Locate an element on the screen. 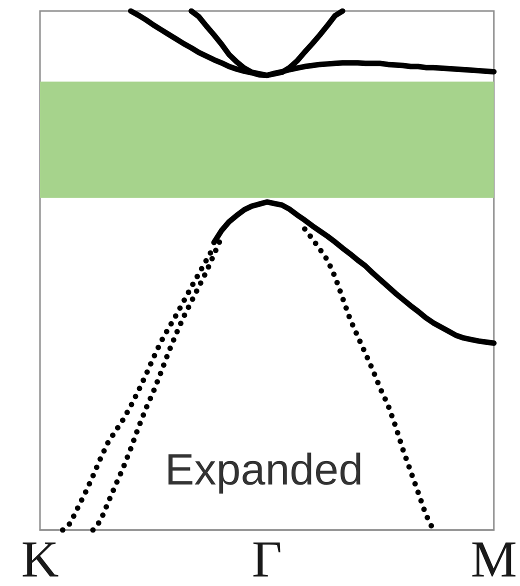 Image resolution: width=520 pixels, height=586 pixels. x-tick-label: Γ is located at coordinates (267, 559).